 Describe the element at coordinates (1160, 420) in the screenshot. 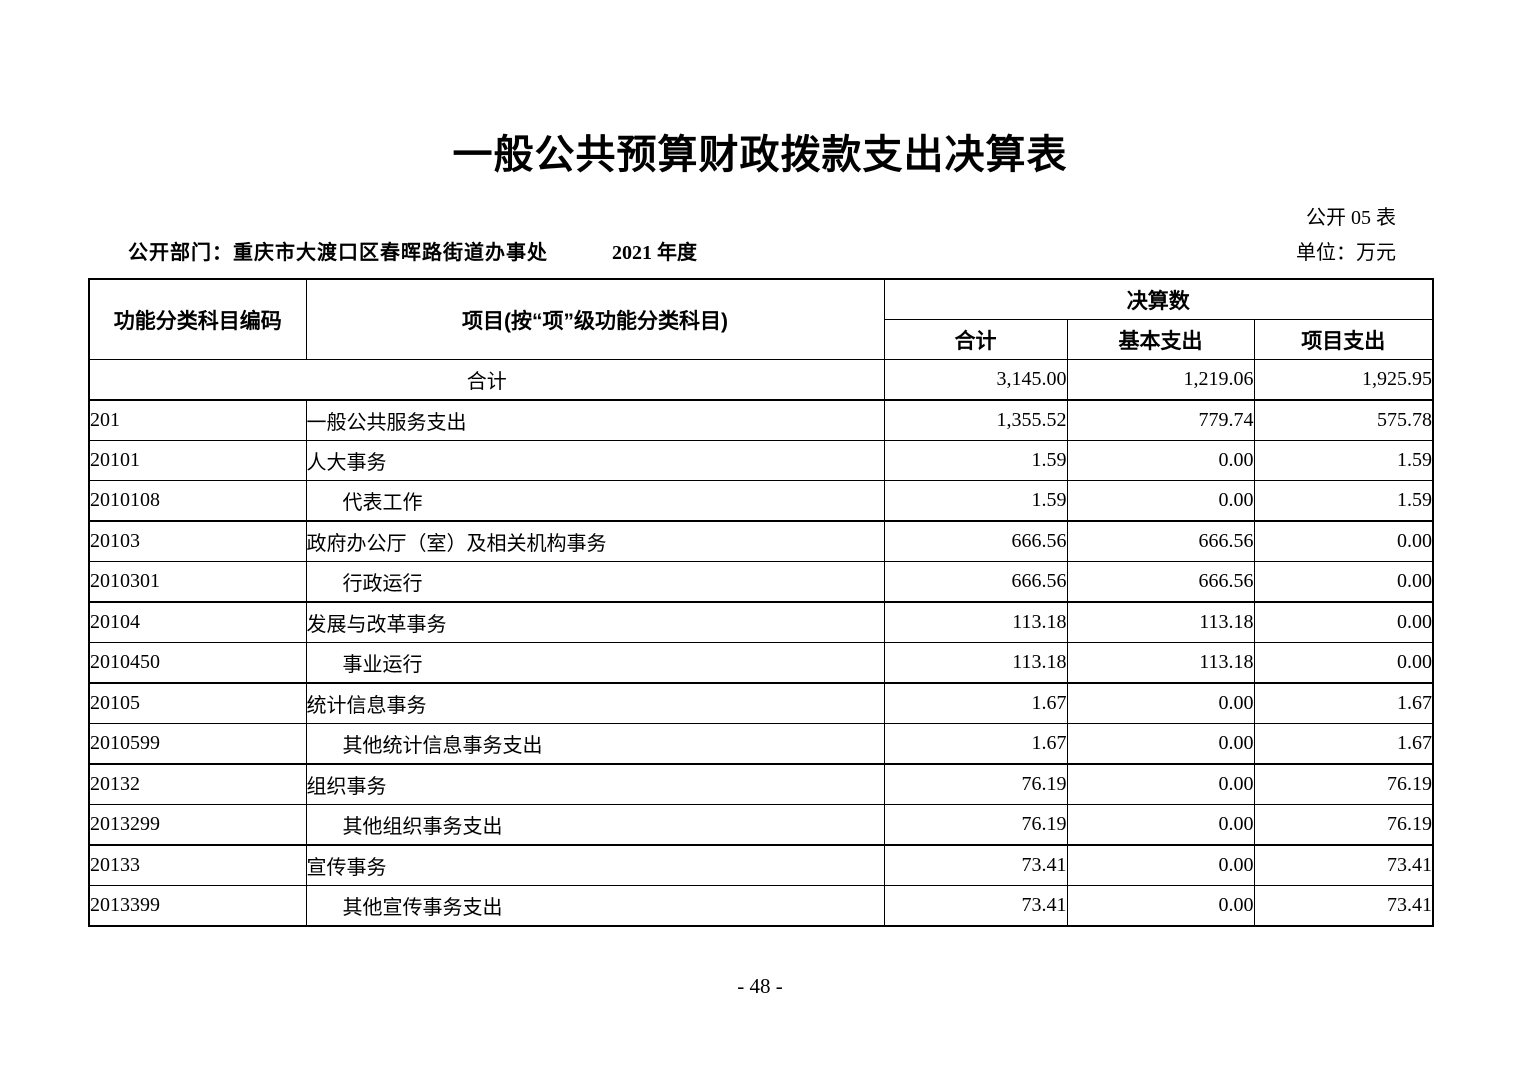

I see `cell-basic-expenditure: 779.74` at that location.